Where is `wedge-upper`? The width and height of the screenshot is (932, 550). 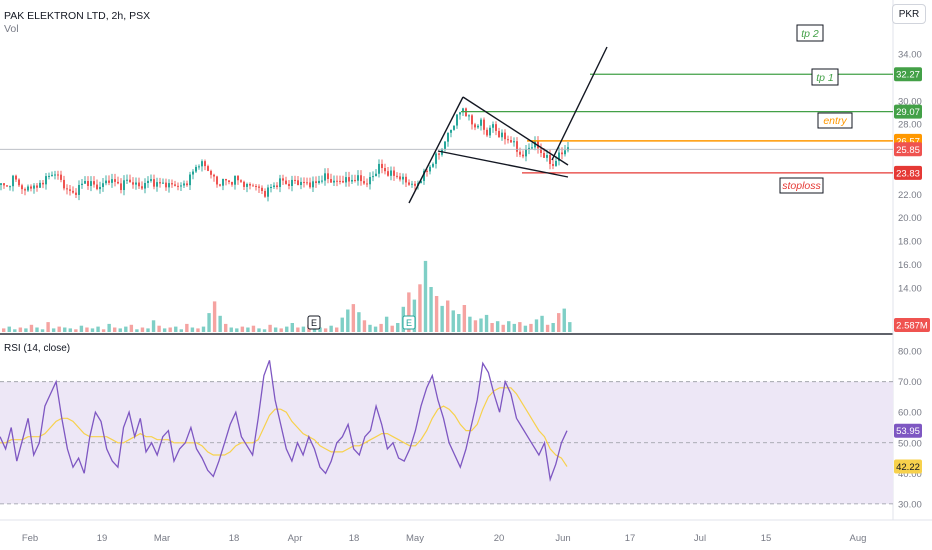 wedge-upper is located at coordinates (515, 131).